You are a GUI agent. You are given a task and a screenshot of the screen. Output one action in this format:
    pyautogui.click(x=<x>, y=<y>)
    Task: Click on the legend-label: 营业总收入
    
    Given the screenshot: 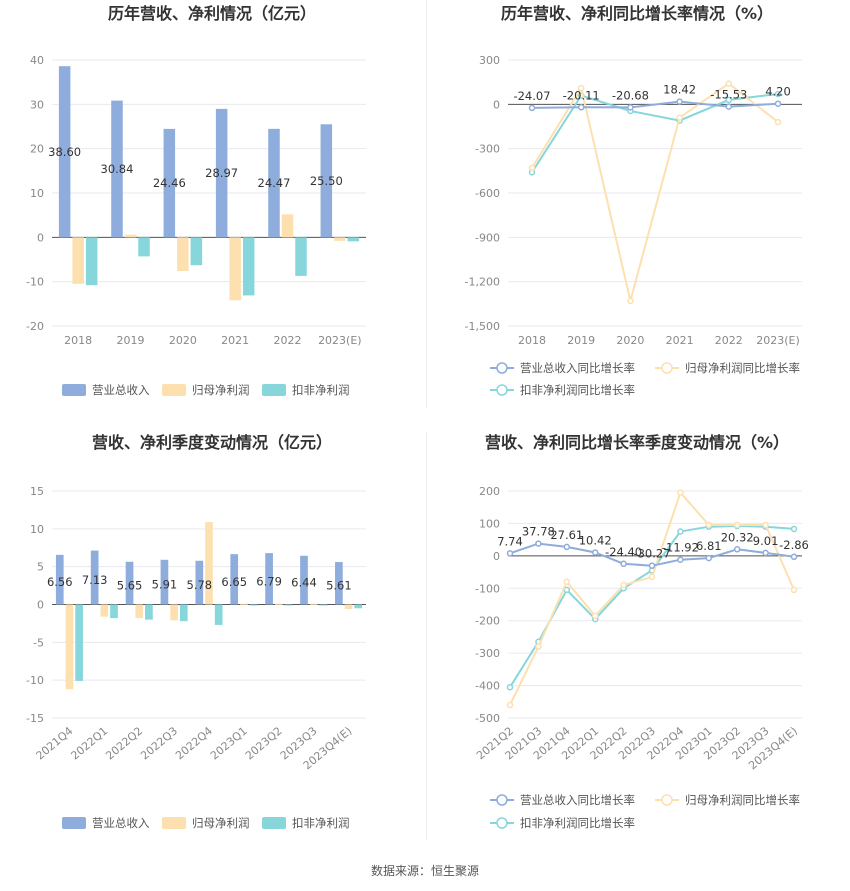 What is the action you would take?
    pyautogui.click(x=121, y=390)
    